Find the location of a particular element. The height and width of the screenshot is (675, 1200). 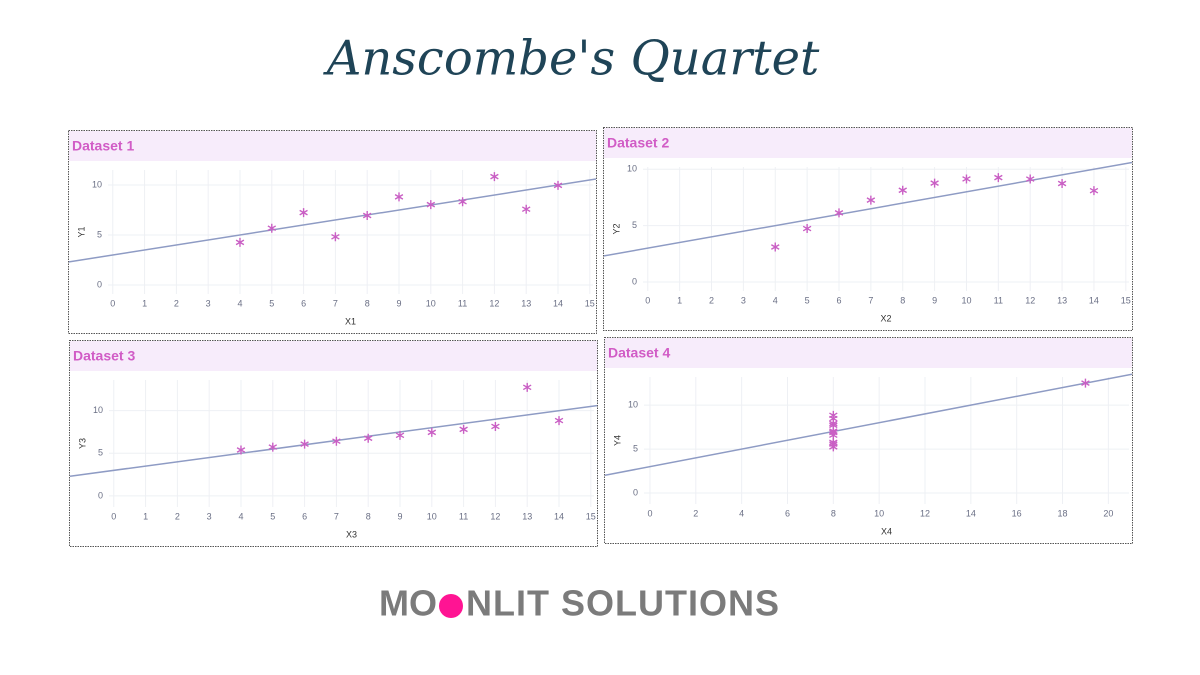

y-axis-label: Y2 is located at coordinates (616, 228).